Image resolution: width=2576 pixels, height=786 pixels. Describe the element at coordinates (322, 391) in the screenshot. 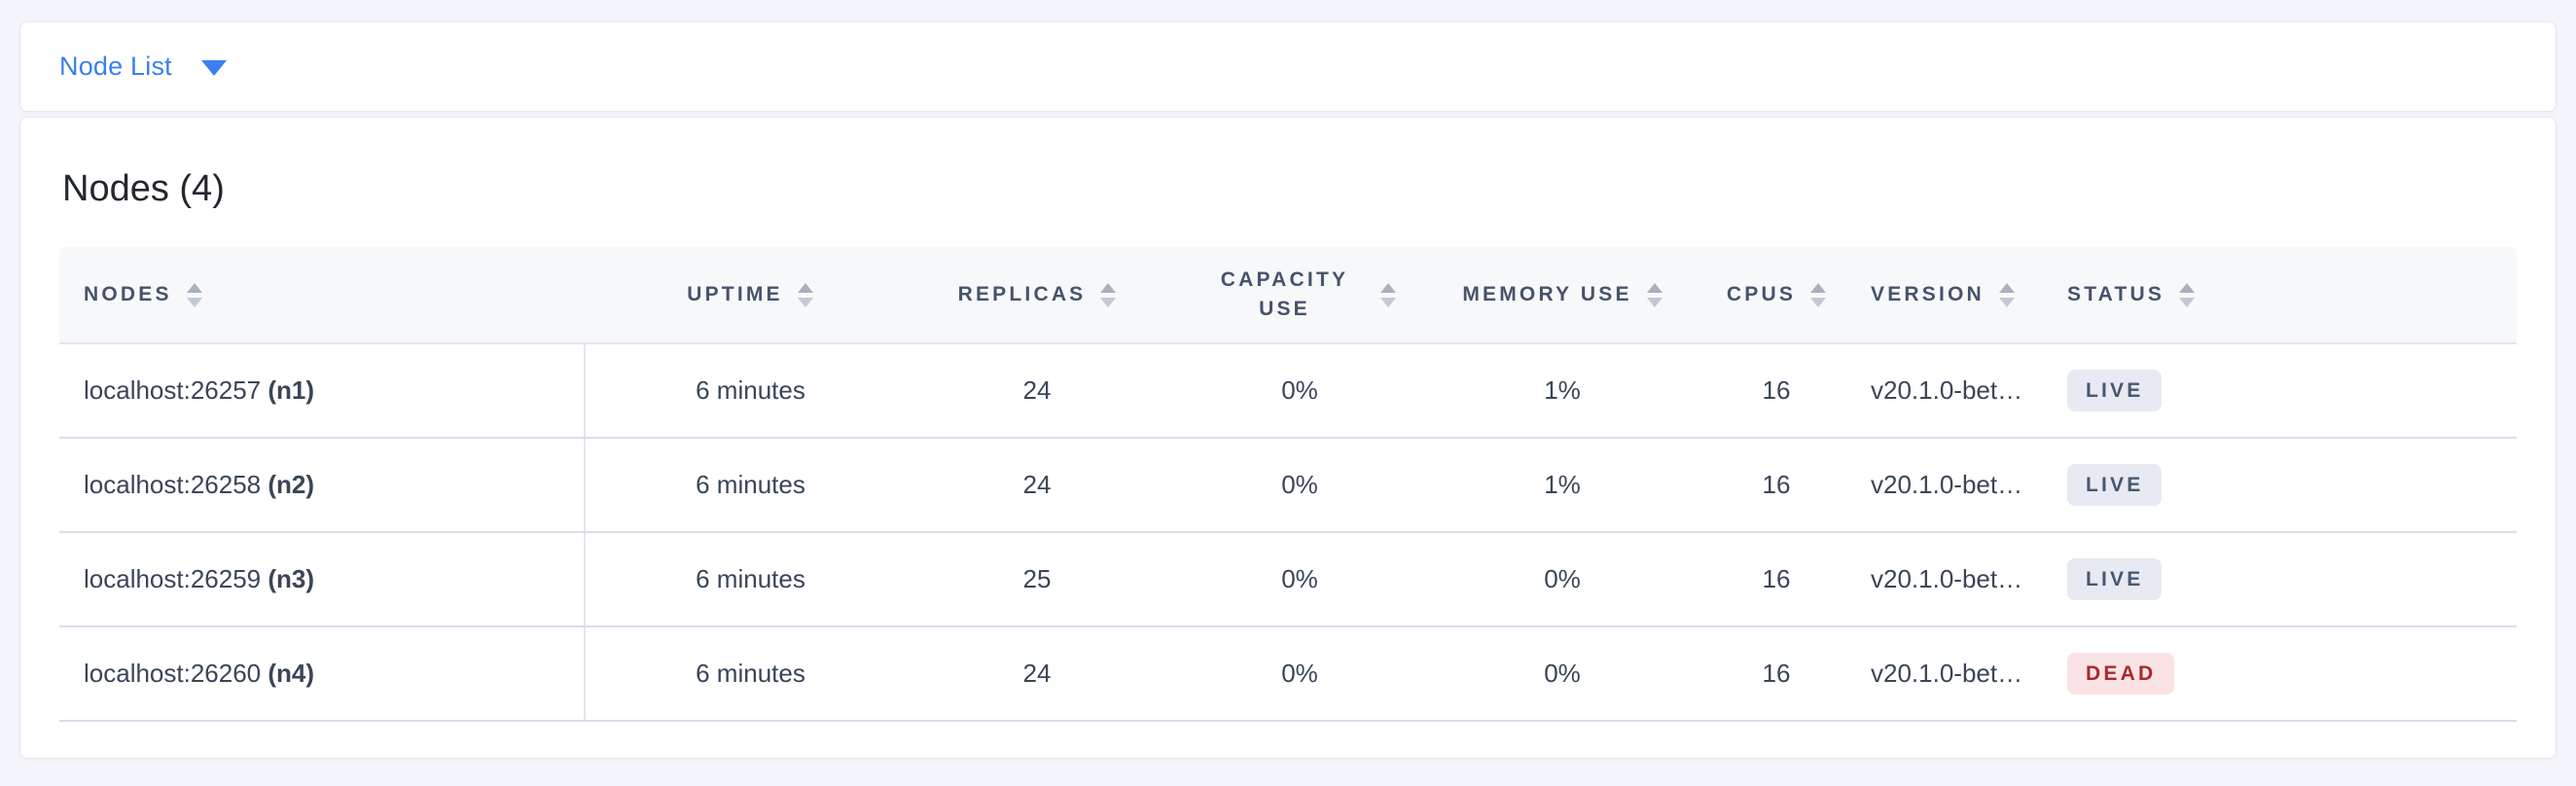

I see `node-address-cell: localhost:26257 (n1)` at that location.